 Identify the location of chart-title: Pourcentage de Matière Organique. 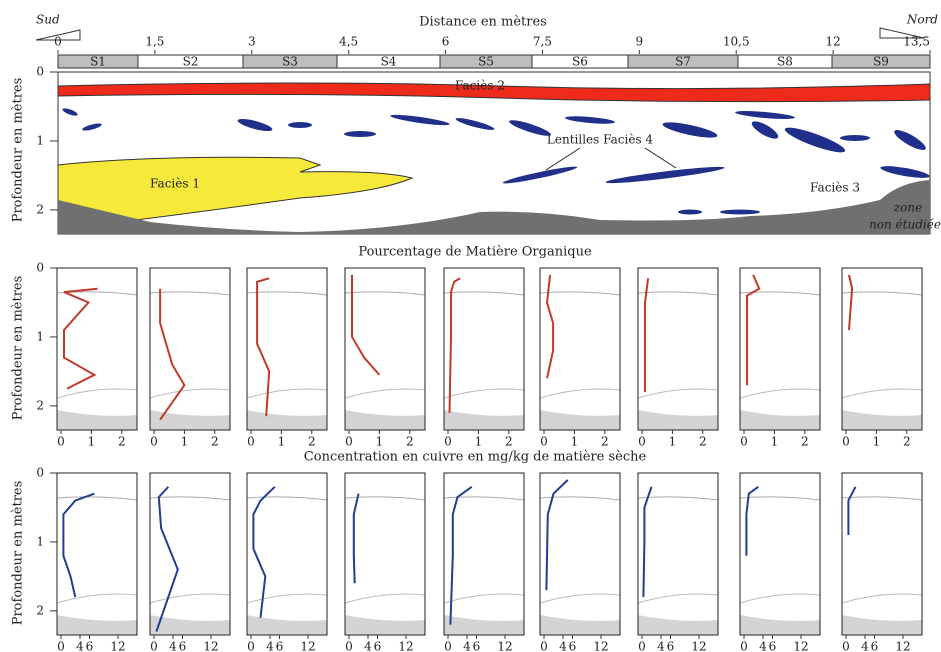
(475, 252).